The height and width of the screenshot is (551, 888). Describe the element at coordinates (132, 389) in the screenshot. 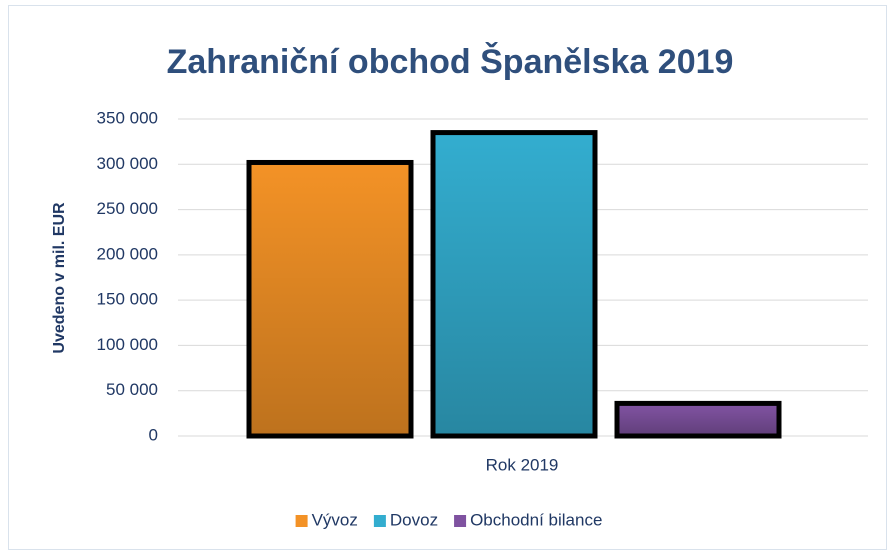

I see `y-tick-label: 50 000` at that location.